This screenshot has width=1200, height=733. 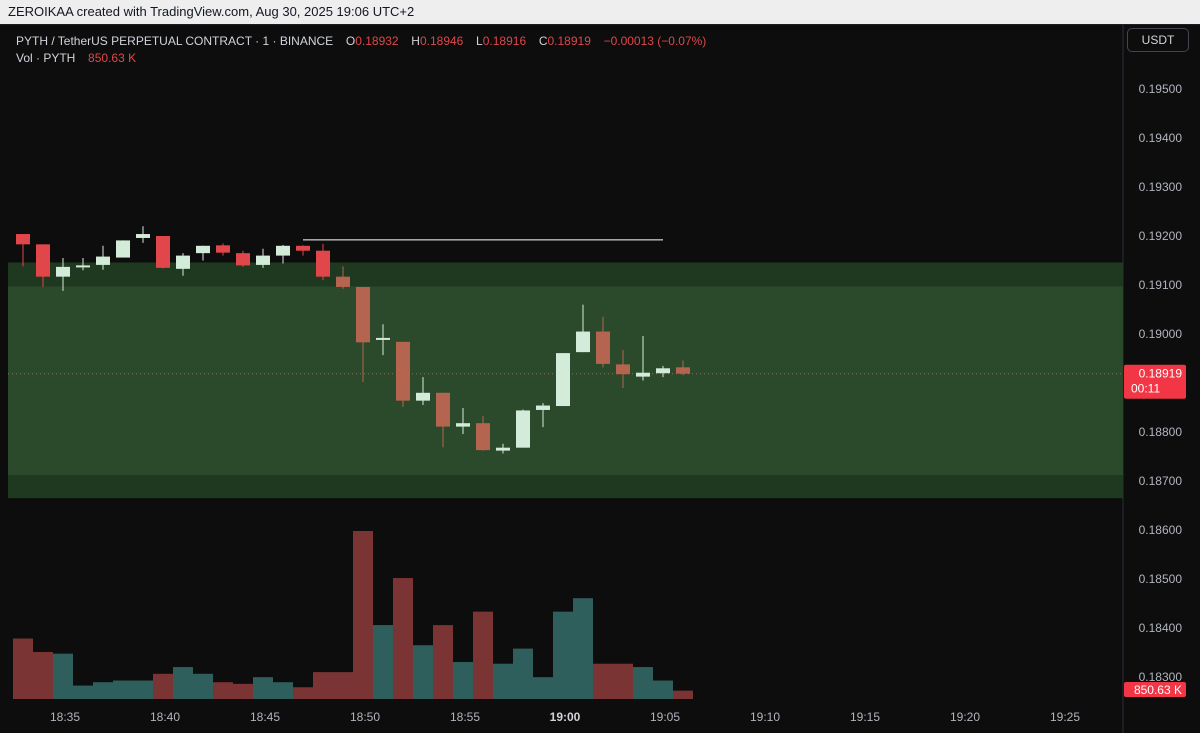 What do you see at coordinates (265, 717) in the screenshot?
I see `x-tick-label: 18:45` at bounding box center [265, 717].